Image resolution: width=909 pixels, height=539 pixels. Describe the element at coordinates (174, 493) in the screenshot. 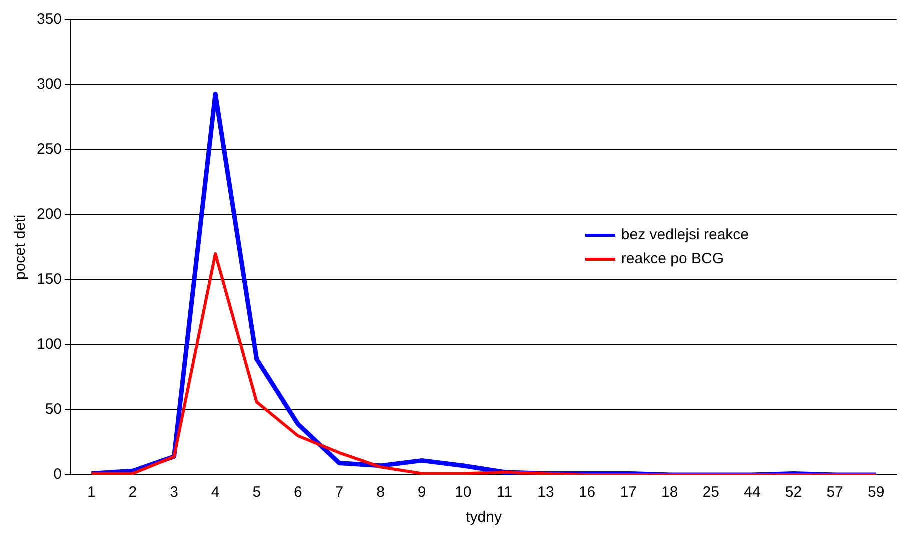

I see `x-tick-label: 3` at that location.